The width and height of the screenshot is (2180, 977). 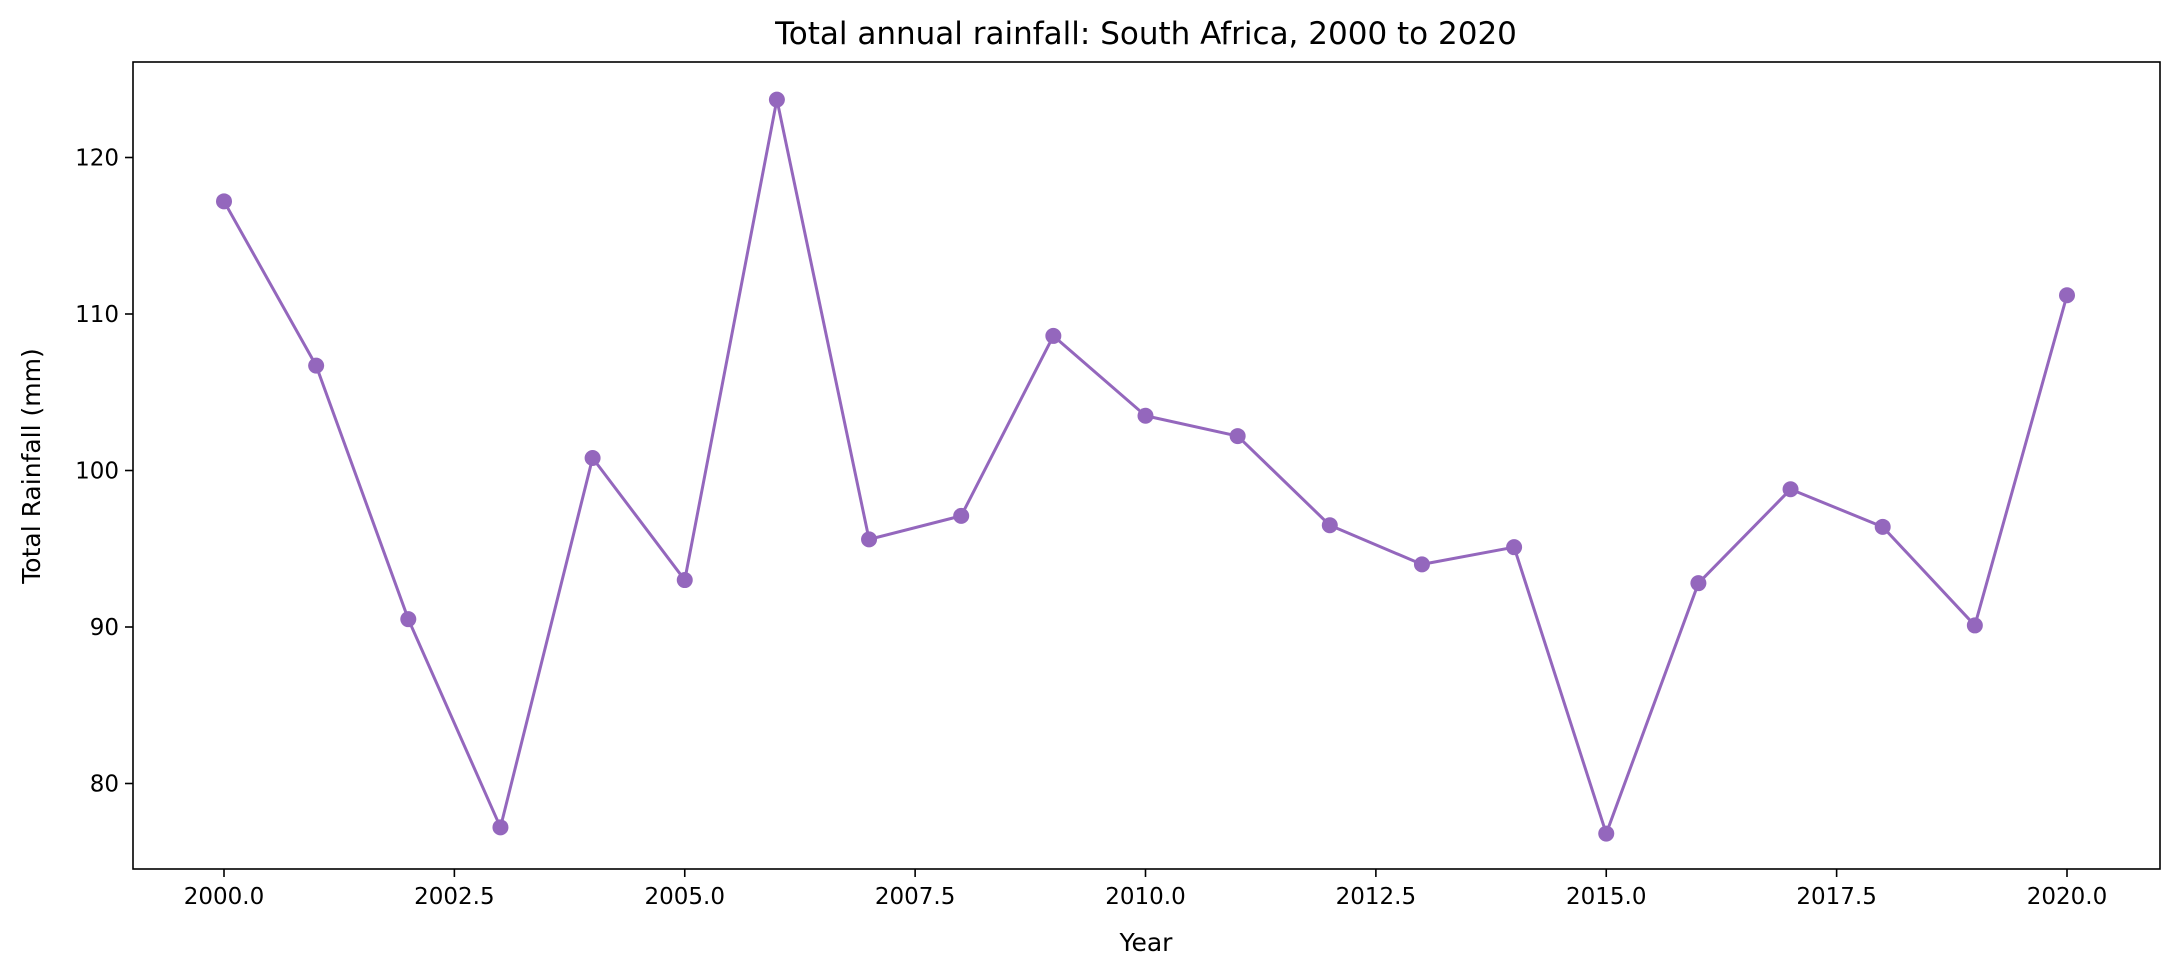 I want to click on x-tick-label: 2005.0, so click(x=685, y=897).